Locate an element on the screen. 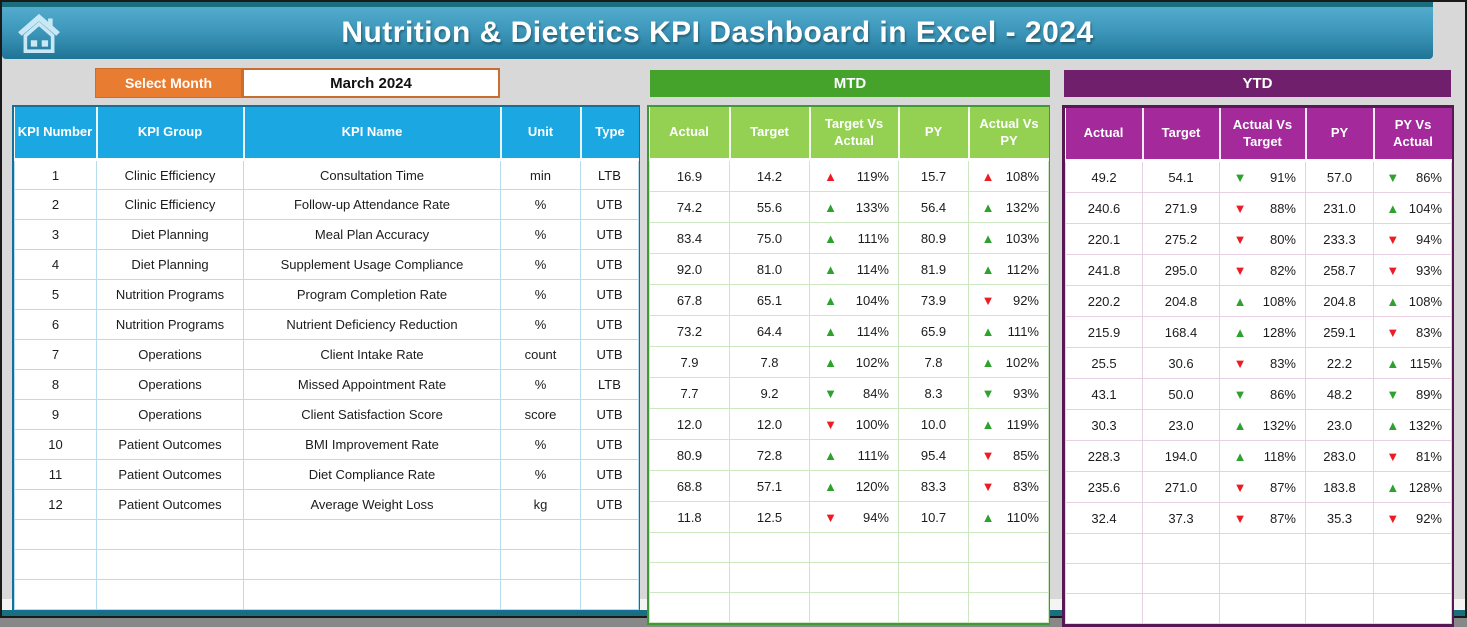 This screenshot has width=1467, height=627. vs-cell: ▼ 91% is located at coordinates (1262, 176).